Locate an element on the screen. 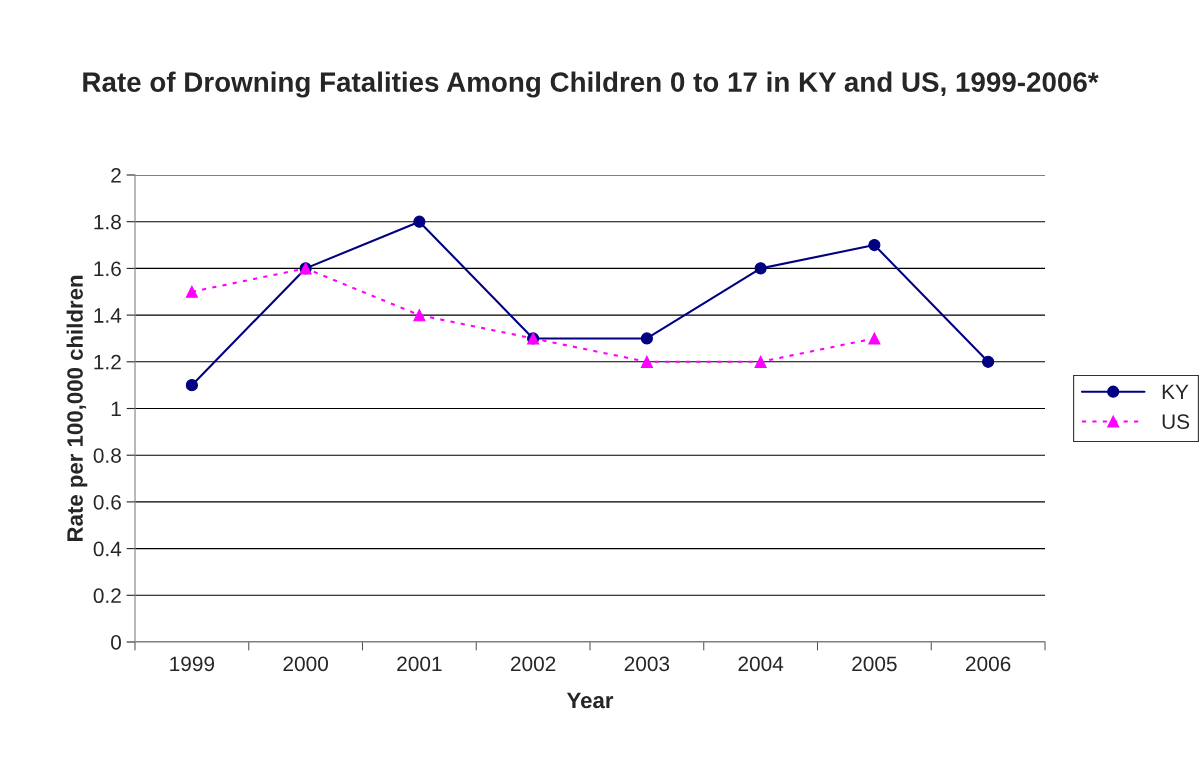 This screenshot has height=767, width=1199. y-tick-label: 1.8 is located at coordinates (107, 222).